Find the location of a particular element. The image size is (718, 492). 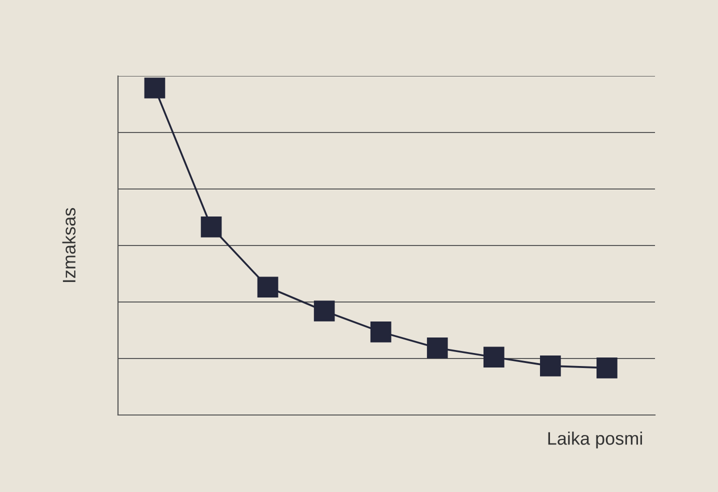

y-axis-title: Izmaksas is located at coordinates (69, 245).